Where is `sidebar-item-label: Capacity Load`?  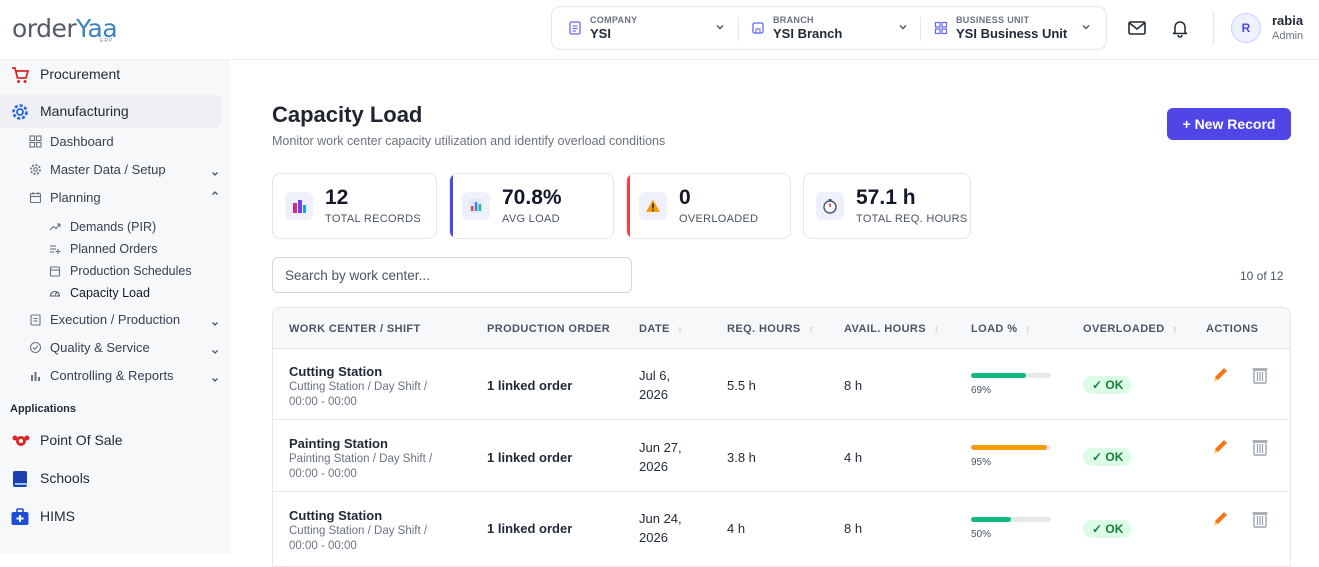 sidebar-item-label: Capacity Load is located at coordinates (110, 293).